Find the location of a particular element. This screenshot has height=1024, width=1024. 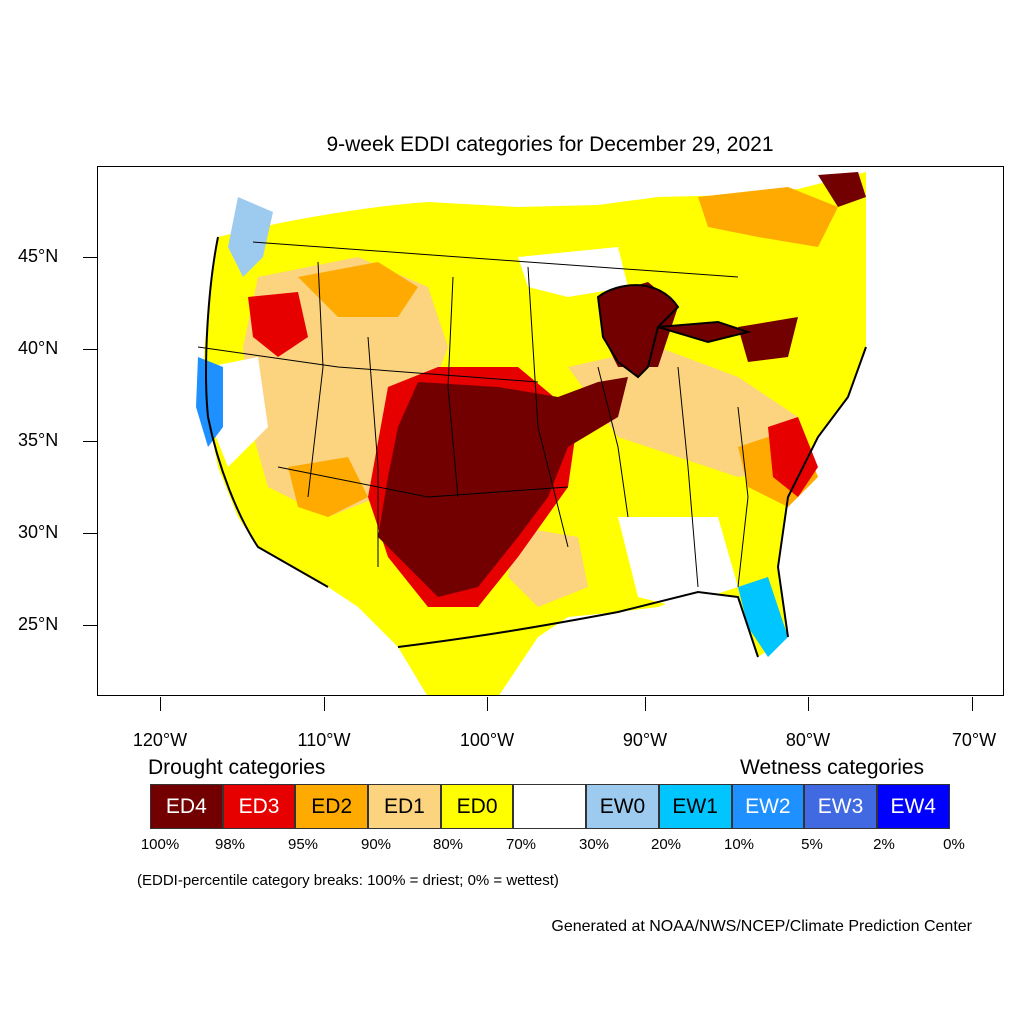

lat-label-40n: 40°N is located at coordinates (38, 348).